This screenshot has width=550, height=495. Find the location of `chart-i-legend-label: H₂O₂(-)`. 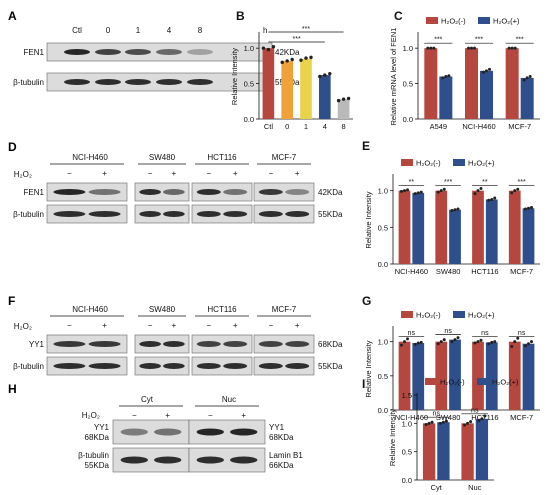

chart-i-legend-label: H₂O₂(-) is located at coordinates (452, 382).